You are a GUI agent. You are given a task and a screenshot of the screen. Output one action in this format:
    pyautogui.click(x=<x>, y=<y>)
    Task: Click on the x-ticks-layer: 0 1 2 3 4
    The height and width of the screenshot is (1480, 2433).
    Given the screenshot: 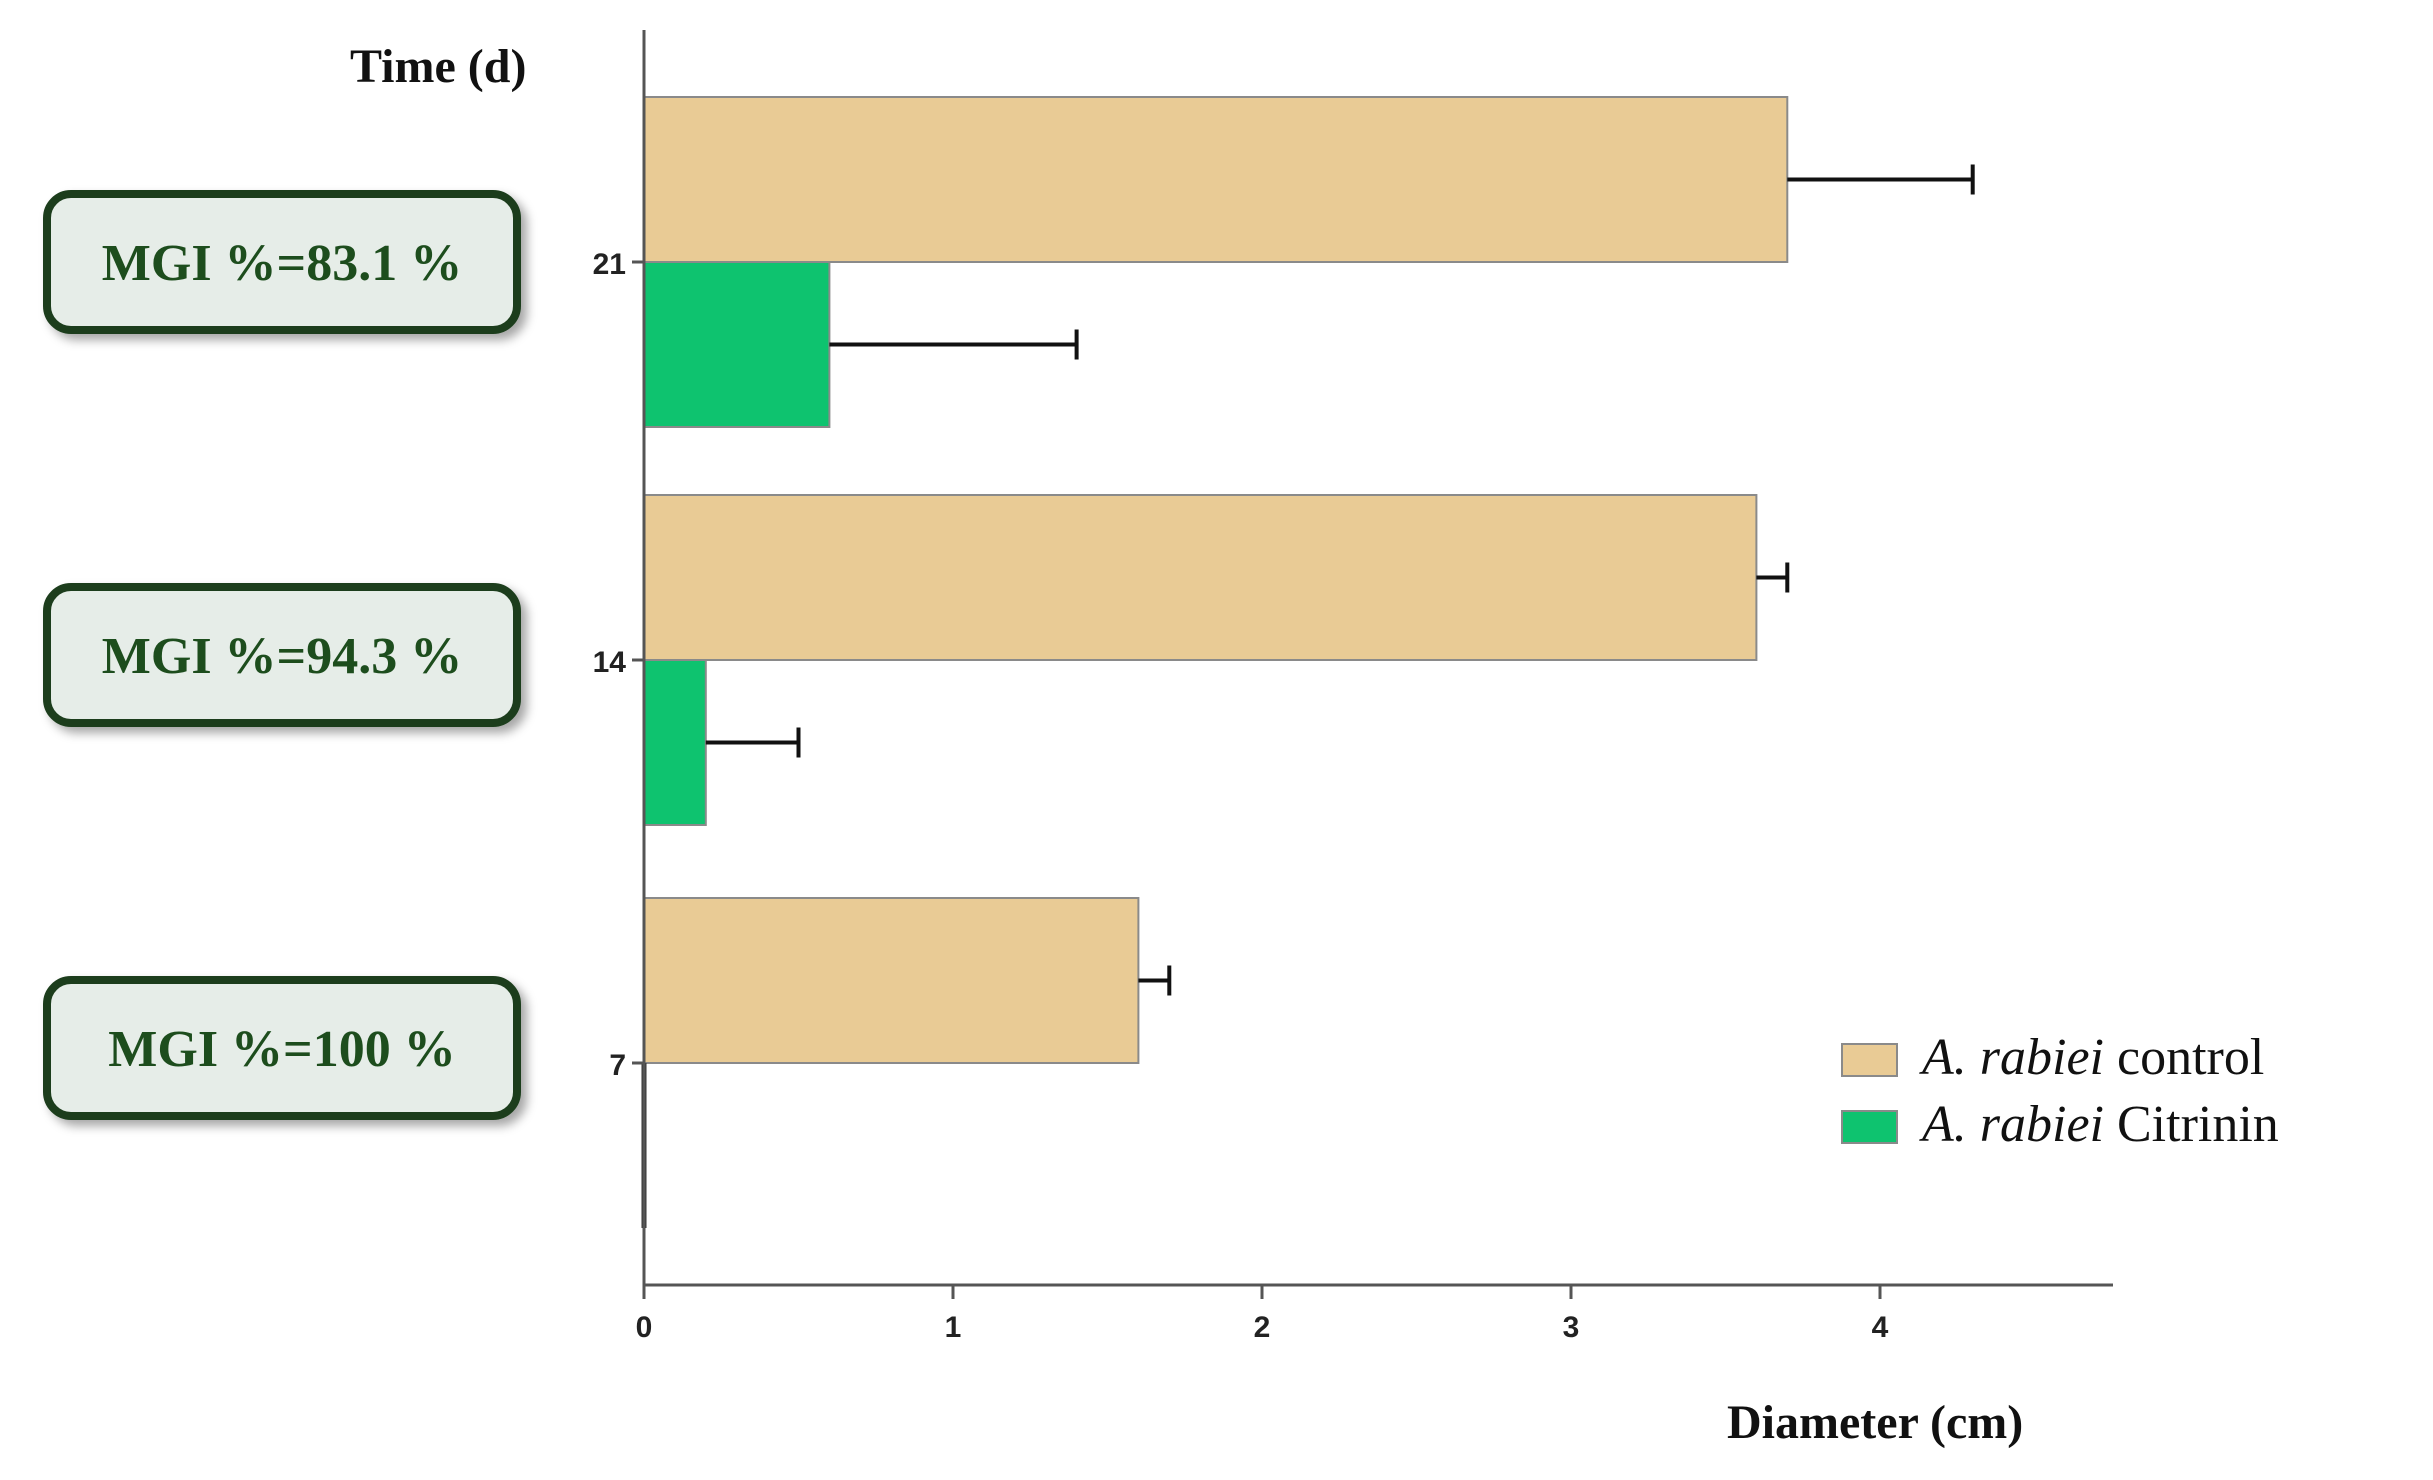 What is the action you would take?
    pyautogui.click(x=1262, y=1314)
    